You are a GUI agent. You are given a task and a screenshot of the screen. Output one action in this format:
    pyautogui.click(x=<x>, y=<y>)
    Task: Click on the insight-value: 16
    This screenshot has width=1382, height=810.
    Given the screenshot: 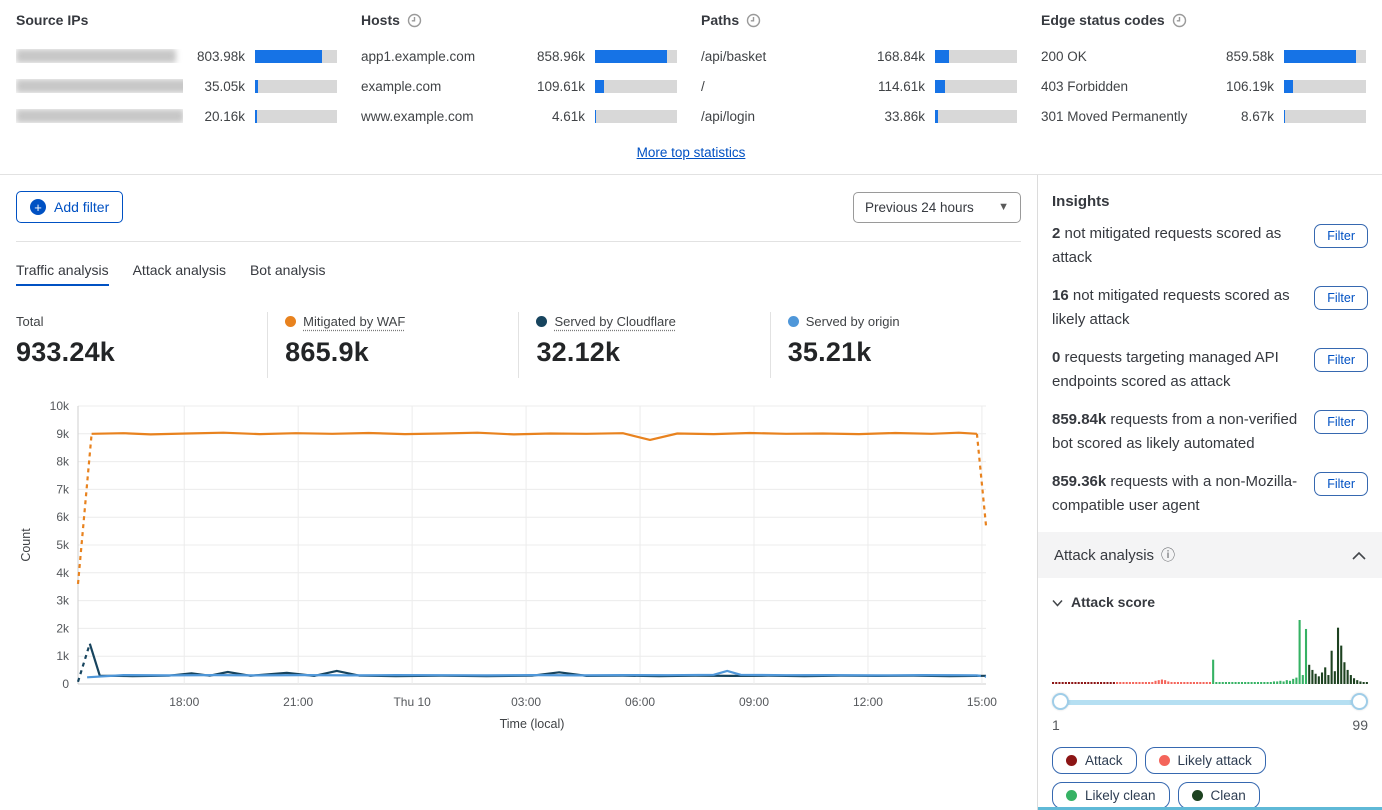 What is the action you would take?
    pyautogui.click(x=1060, y=295)
    